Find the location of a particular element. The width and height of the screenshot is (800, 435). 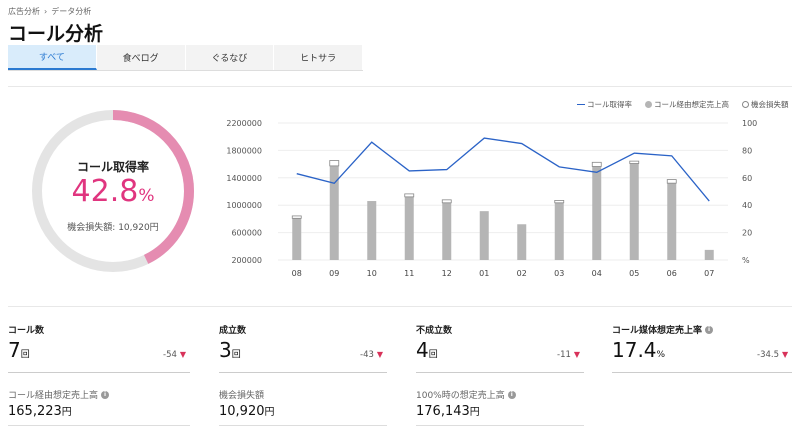

legend-item-bar: コール経由想定売上高 is located at coordinates (687, 104).